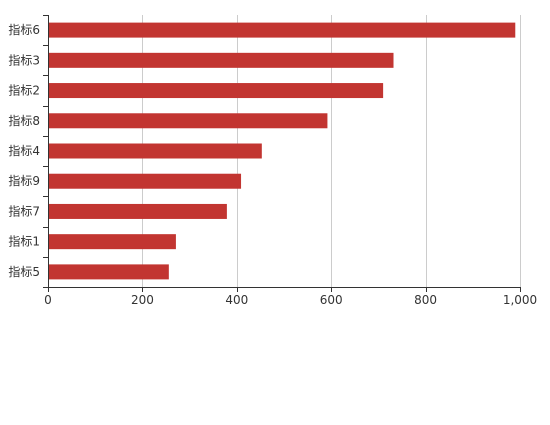 This screenshot has width=550, height=425. Describe the element at coordinates (24, 90) in the screenshot. I see `category-label: 指标2` at that location.